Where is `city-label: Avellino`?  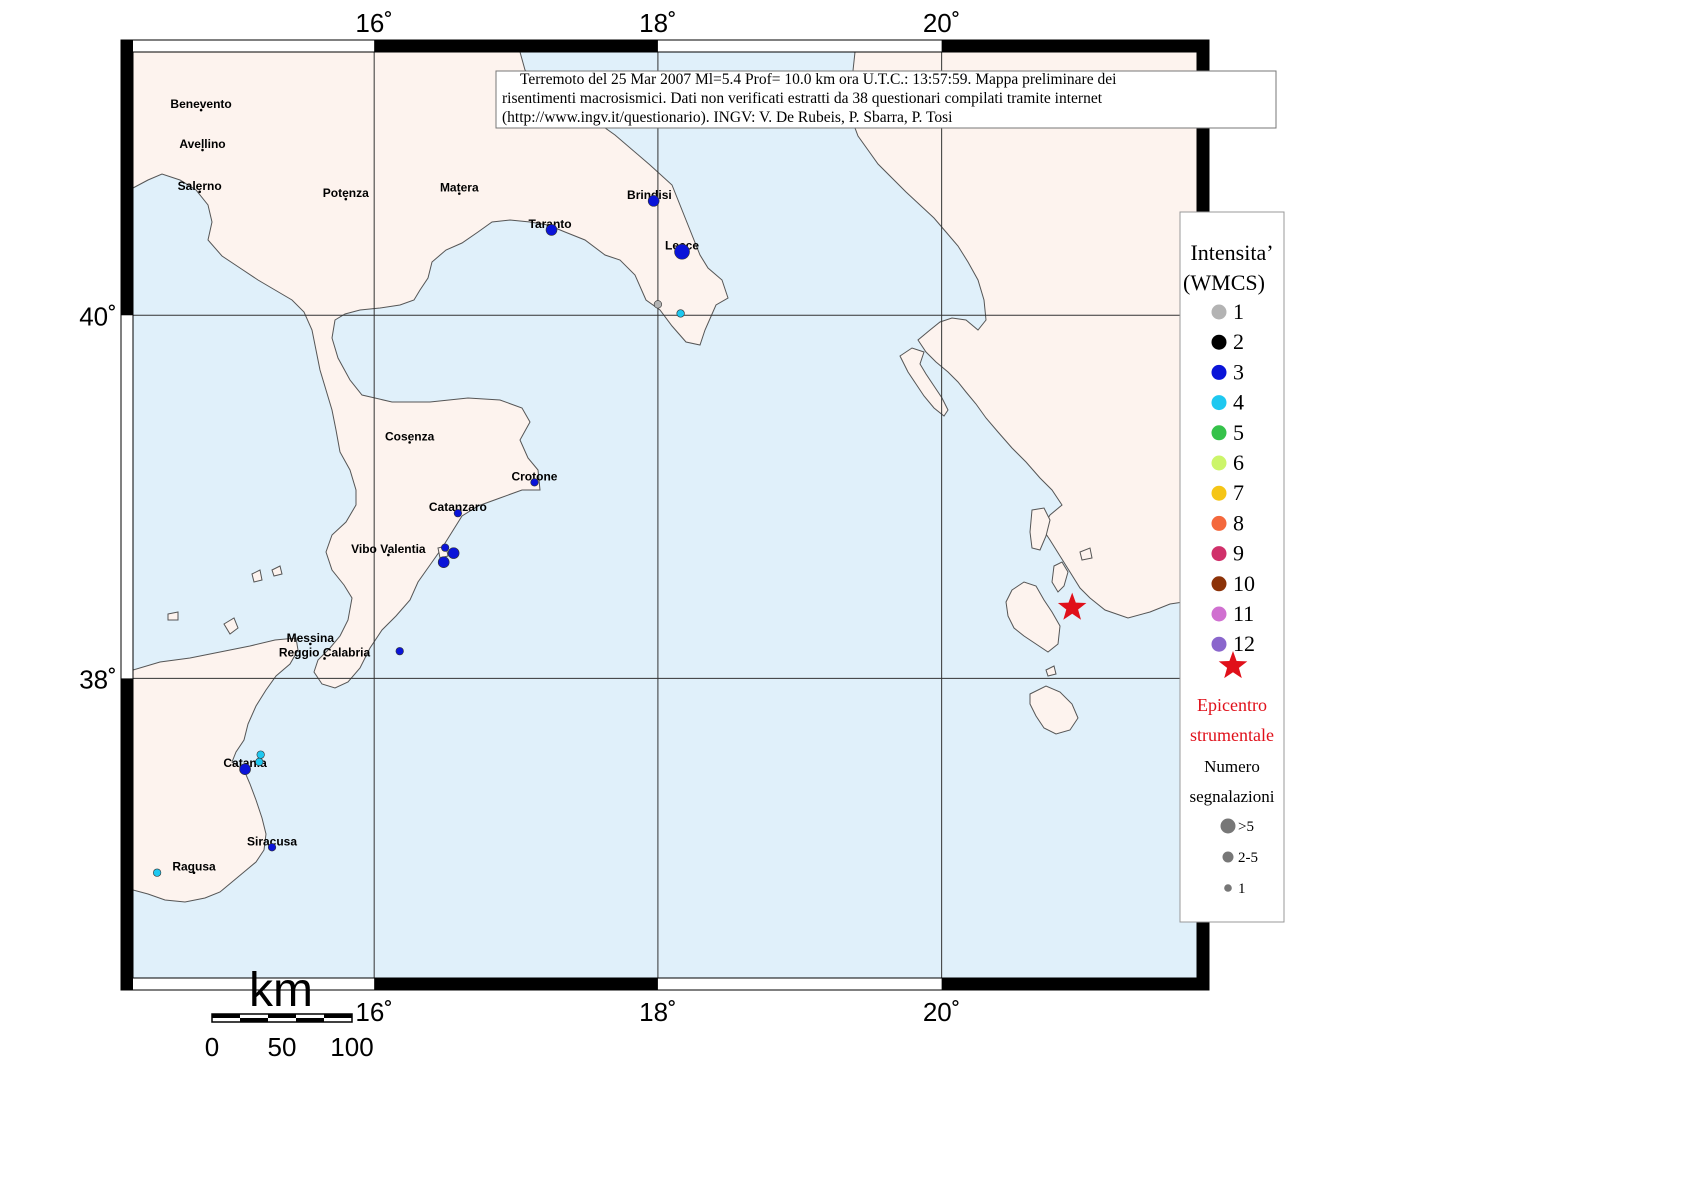 city-label: Avellino is located at coordinates (202, 144).